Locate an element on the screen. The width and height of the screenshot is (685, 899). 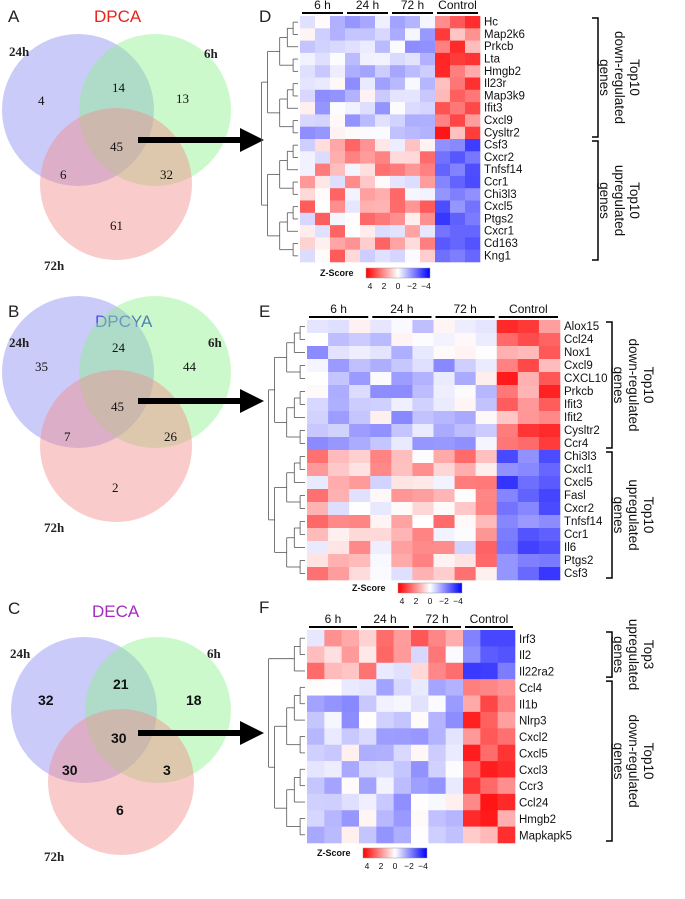
venn-count-6h-only: 44 is located at coordinates (190, 366).